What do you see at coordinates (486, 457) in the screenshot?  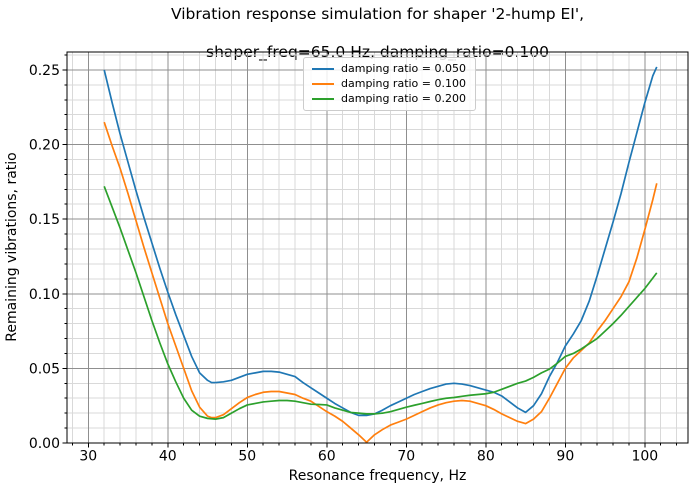 I see `x-tick-label: 80` at bounding box center [486, 457].